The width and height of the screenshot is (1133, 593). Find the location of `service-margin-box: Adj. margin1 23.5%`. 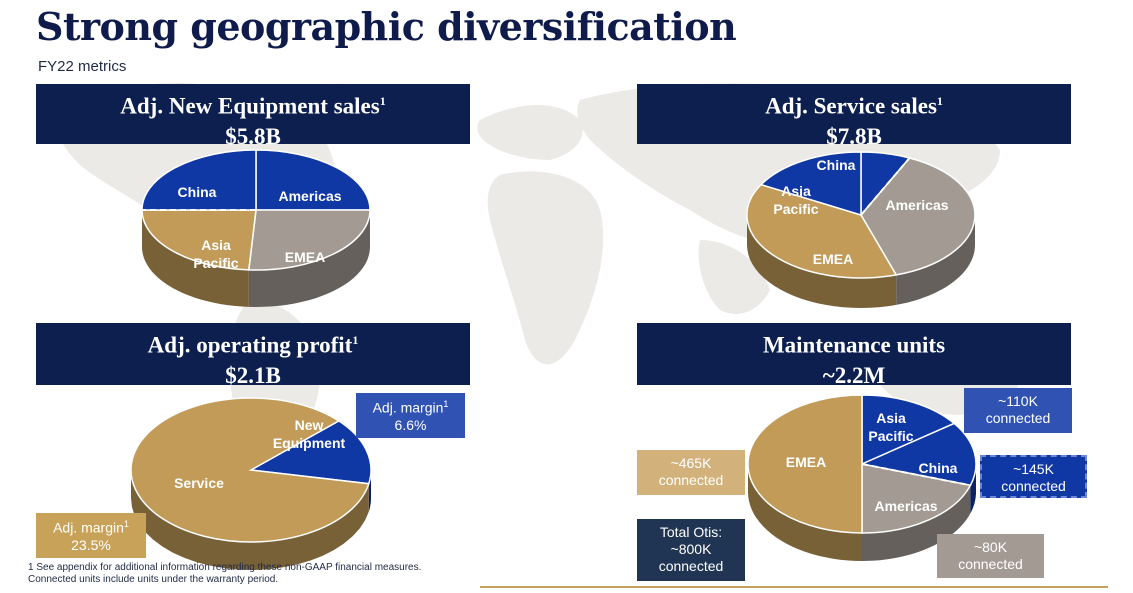

service-margin-box: Adj. margin1 23.5% is located at coordinates (91, 535).